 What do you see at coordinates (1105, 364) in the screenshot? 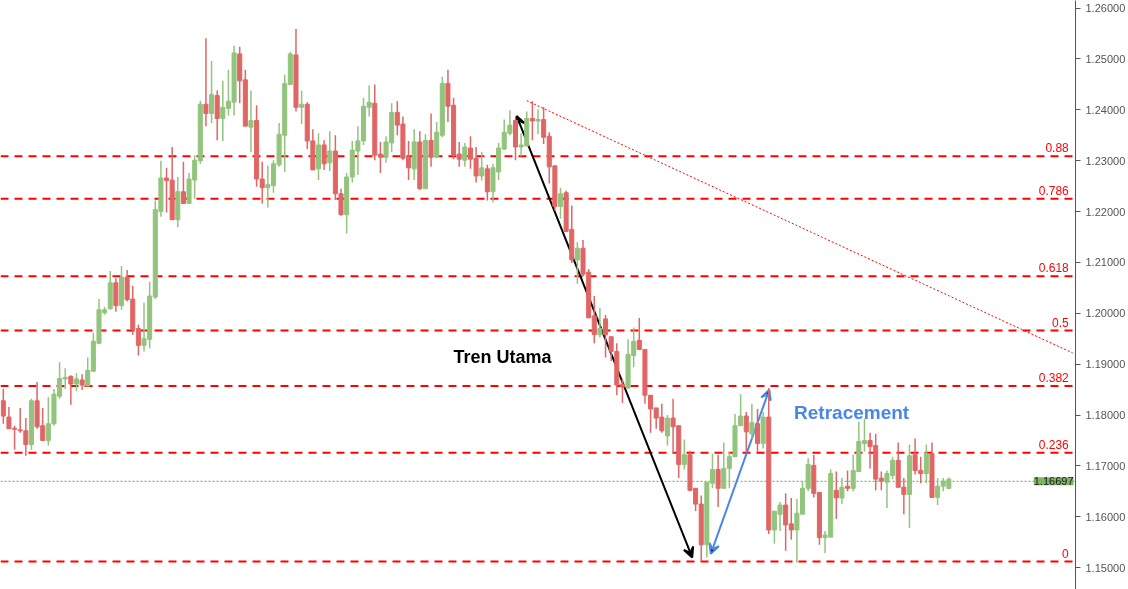
I see `y-tick-label: 1.19000` at bounding box center [1105, 364].